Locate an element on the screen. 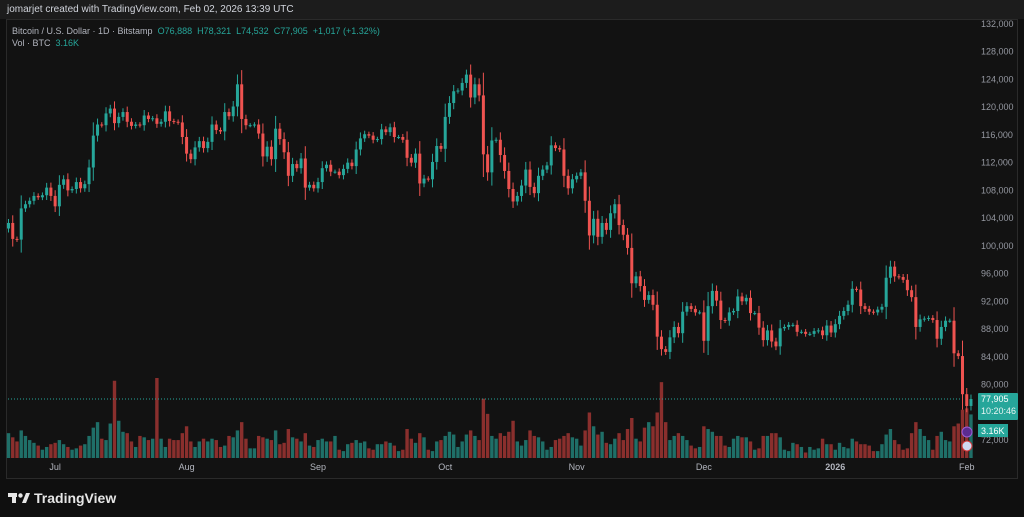 This screenshot has height=517, width=1024. price-tick-label: 112,000 is located at coordinates (997, 163).